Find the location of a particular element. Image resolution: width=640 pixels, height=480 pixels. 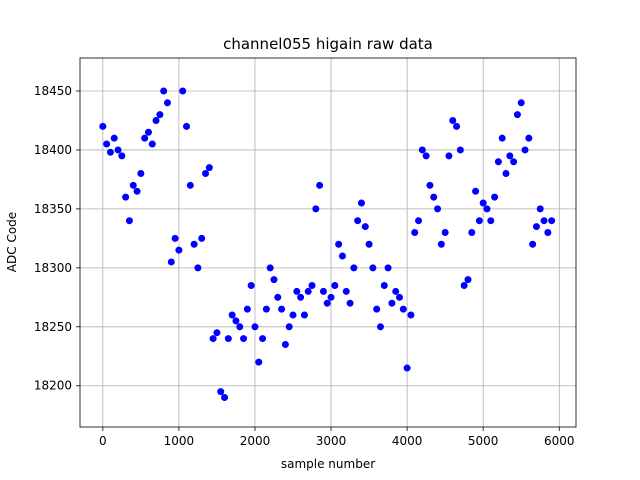

y-tick-label: 18400 is located at coordinates (53, 150).